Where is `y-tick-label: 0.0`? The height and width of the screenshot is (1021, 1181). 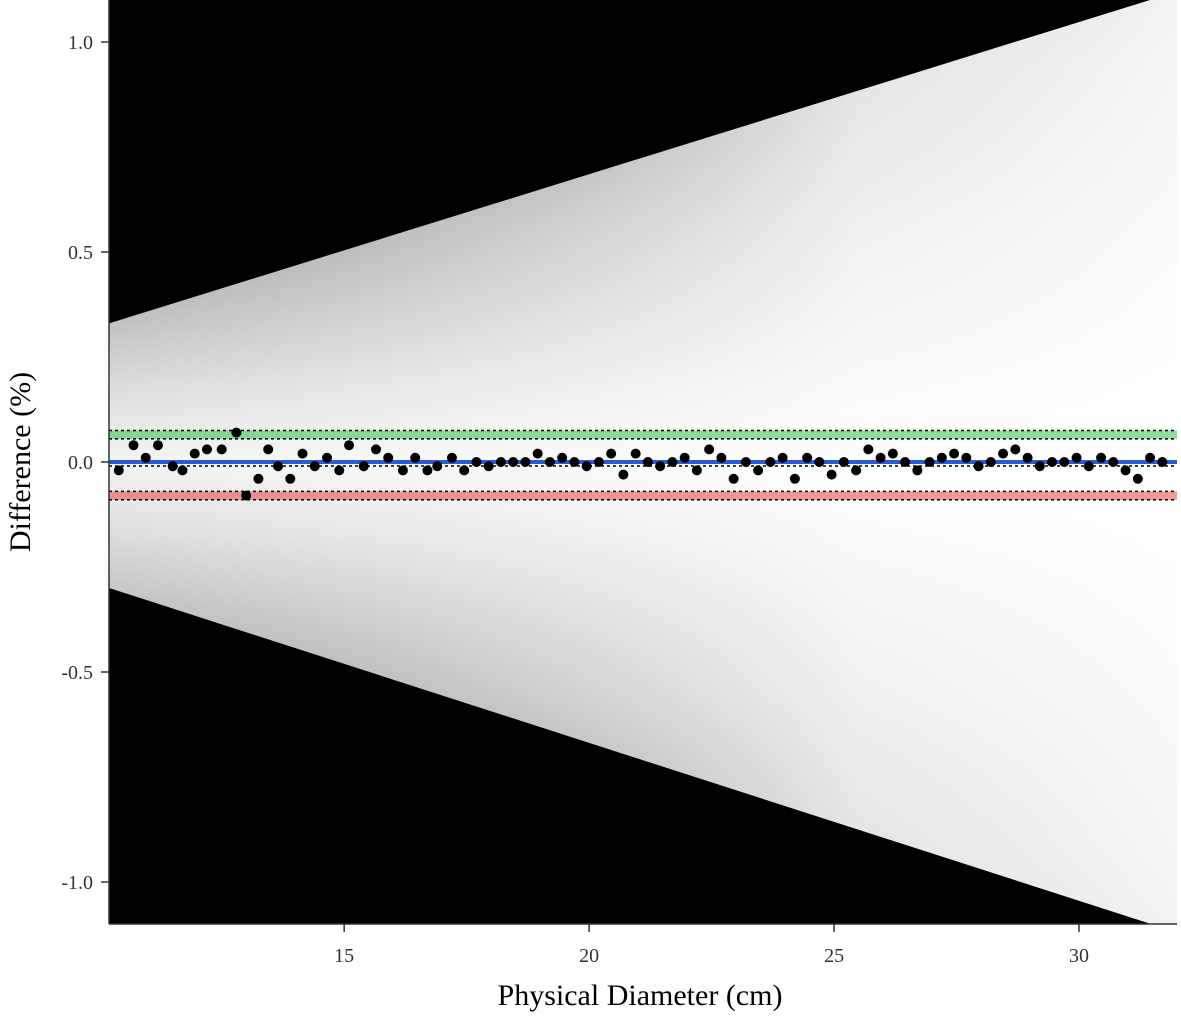 y-tick-label: 0.0 is located at coordinates (80, 463).